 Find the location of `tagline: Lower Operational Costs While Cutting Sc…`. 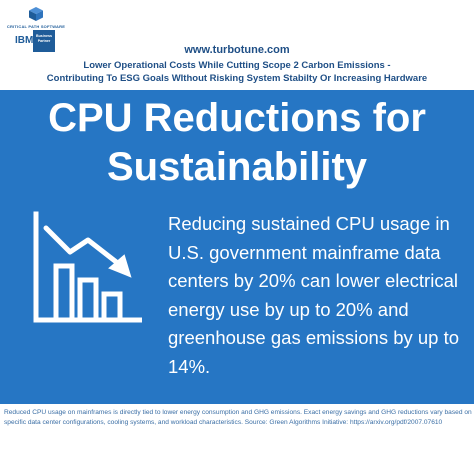

tagline: Lower Operational Costs While Cutting Sc… is located at coordinates (237, 72).